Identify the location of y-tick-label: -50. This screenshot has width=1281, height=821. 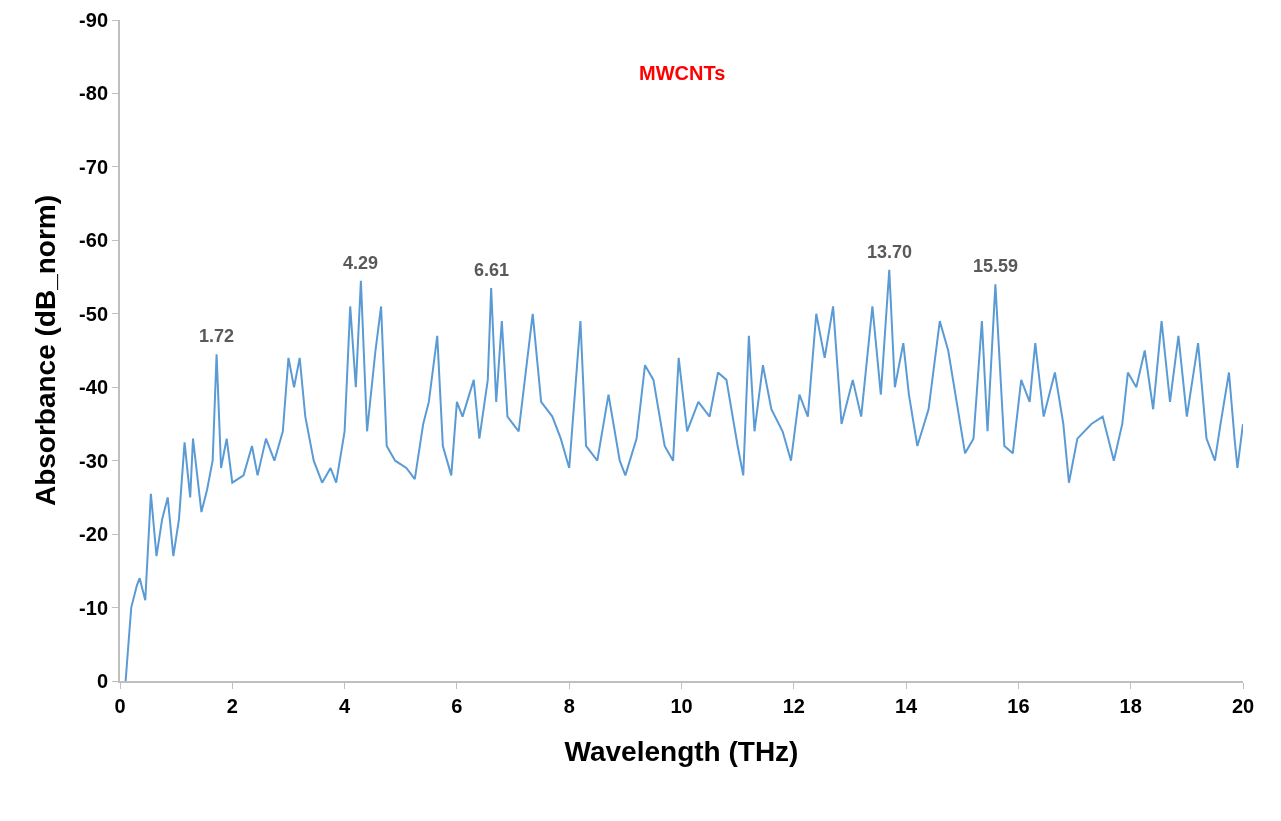
(93, 313).